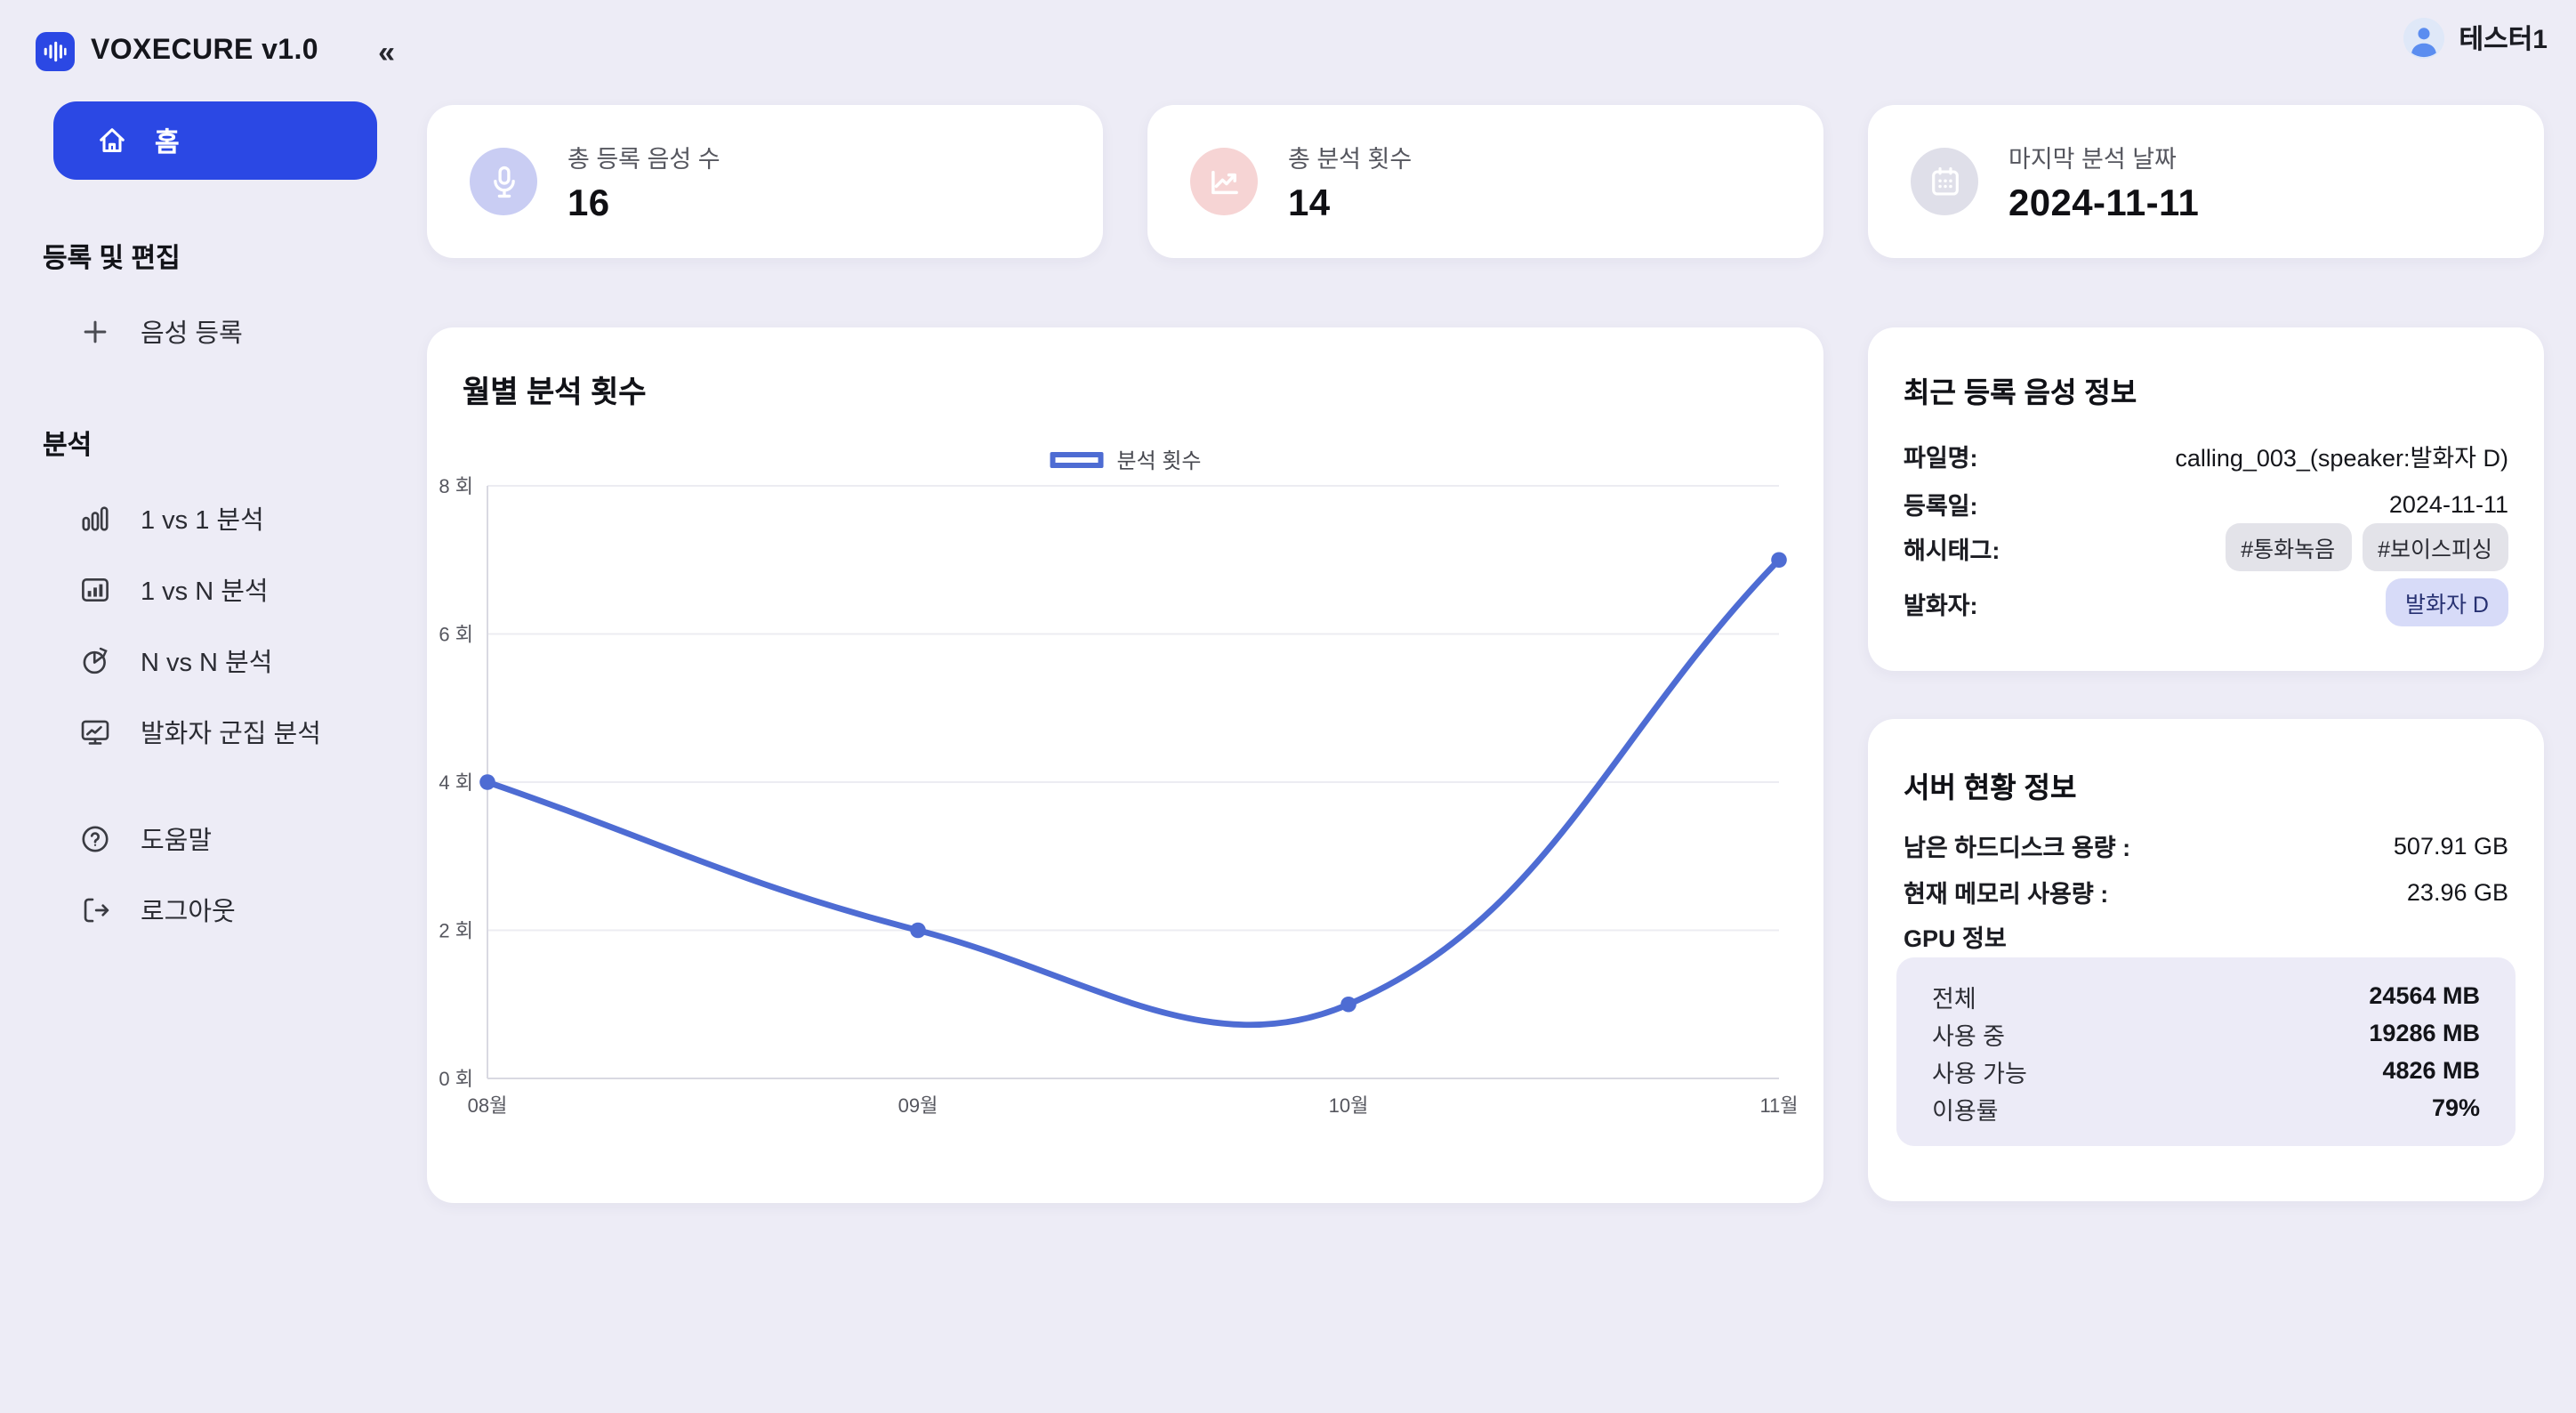 This screenshot has width=2576, height=1413. What do you see at coordinates (2503, 40) in the screenshot?
I see `user-name: 테스터1` at bounding box center [2503, 40].